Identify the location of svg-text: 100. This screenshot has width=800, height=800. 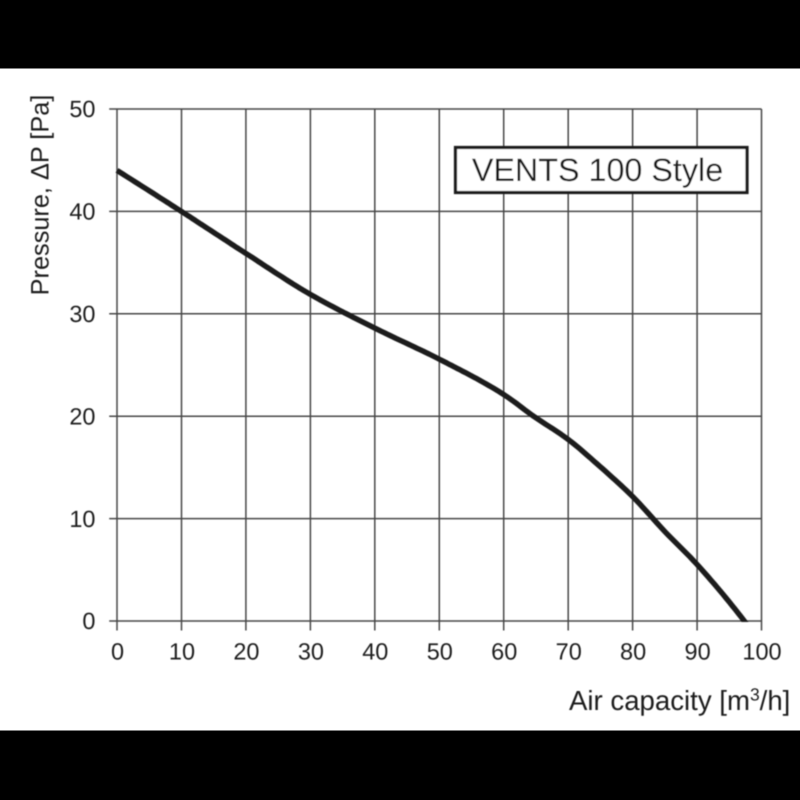
(761, 652).